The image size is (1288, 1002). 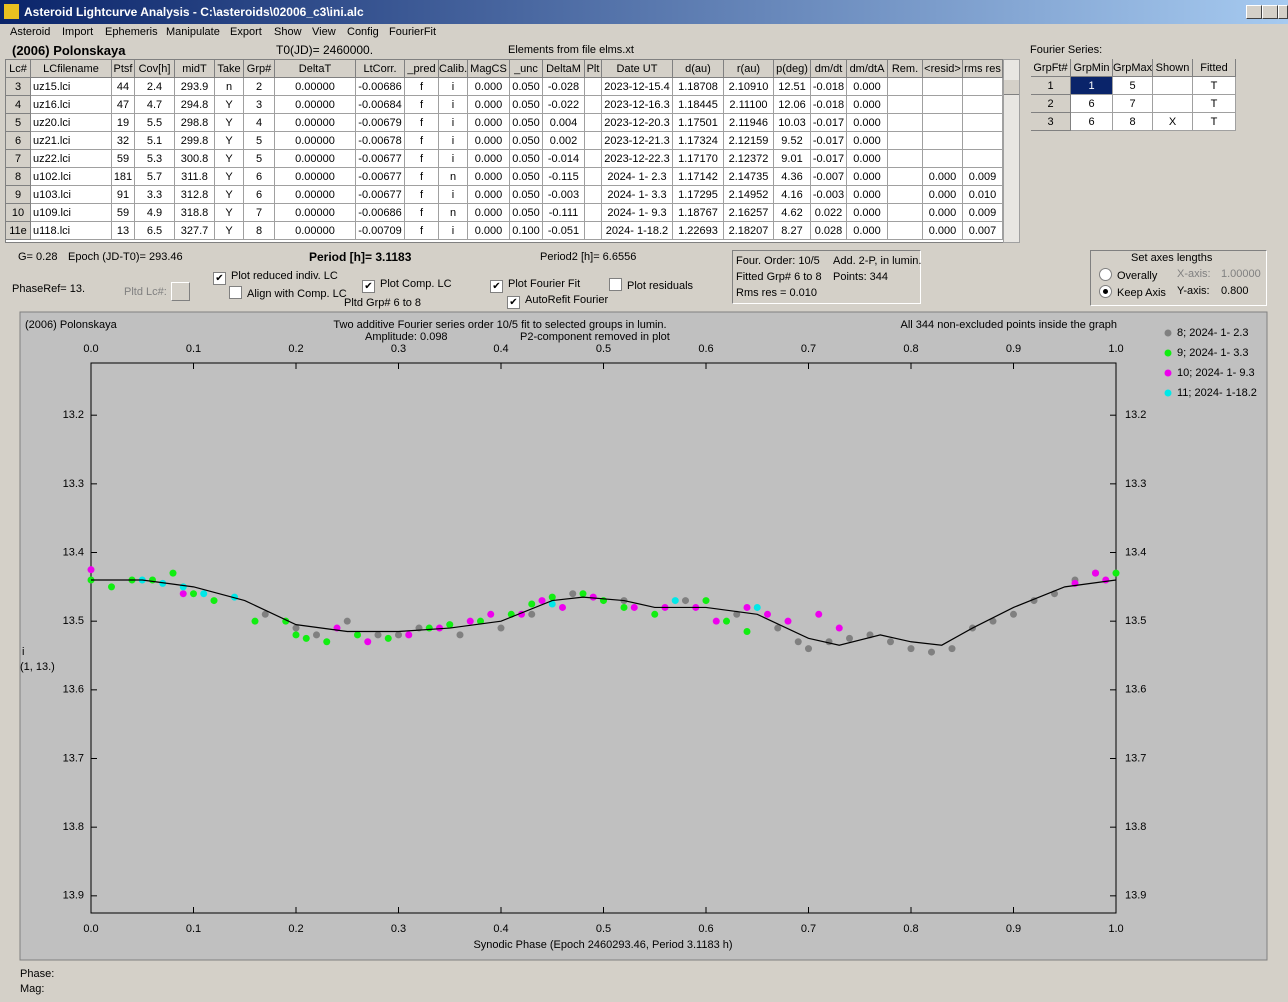 What do you see at coordinates (30, 32) in the screenshot?
I see `menu-item: Asteroid` at bounding box center [30, 32].